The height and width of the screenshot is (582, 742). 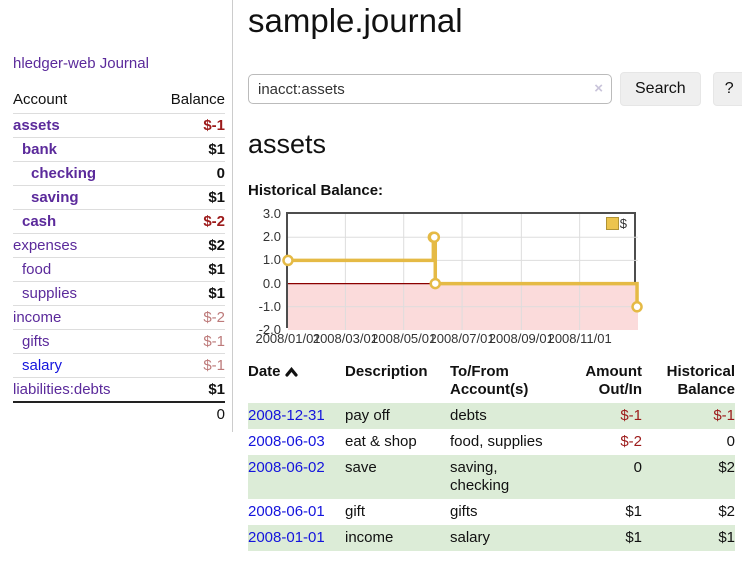 I want to click on x-tick-label: 2008/11/01, so click(x=579, y=338).